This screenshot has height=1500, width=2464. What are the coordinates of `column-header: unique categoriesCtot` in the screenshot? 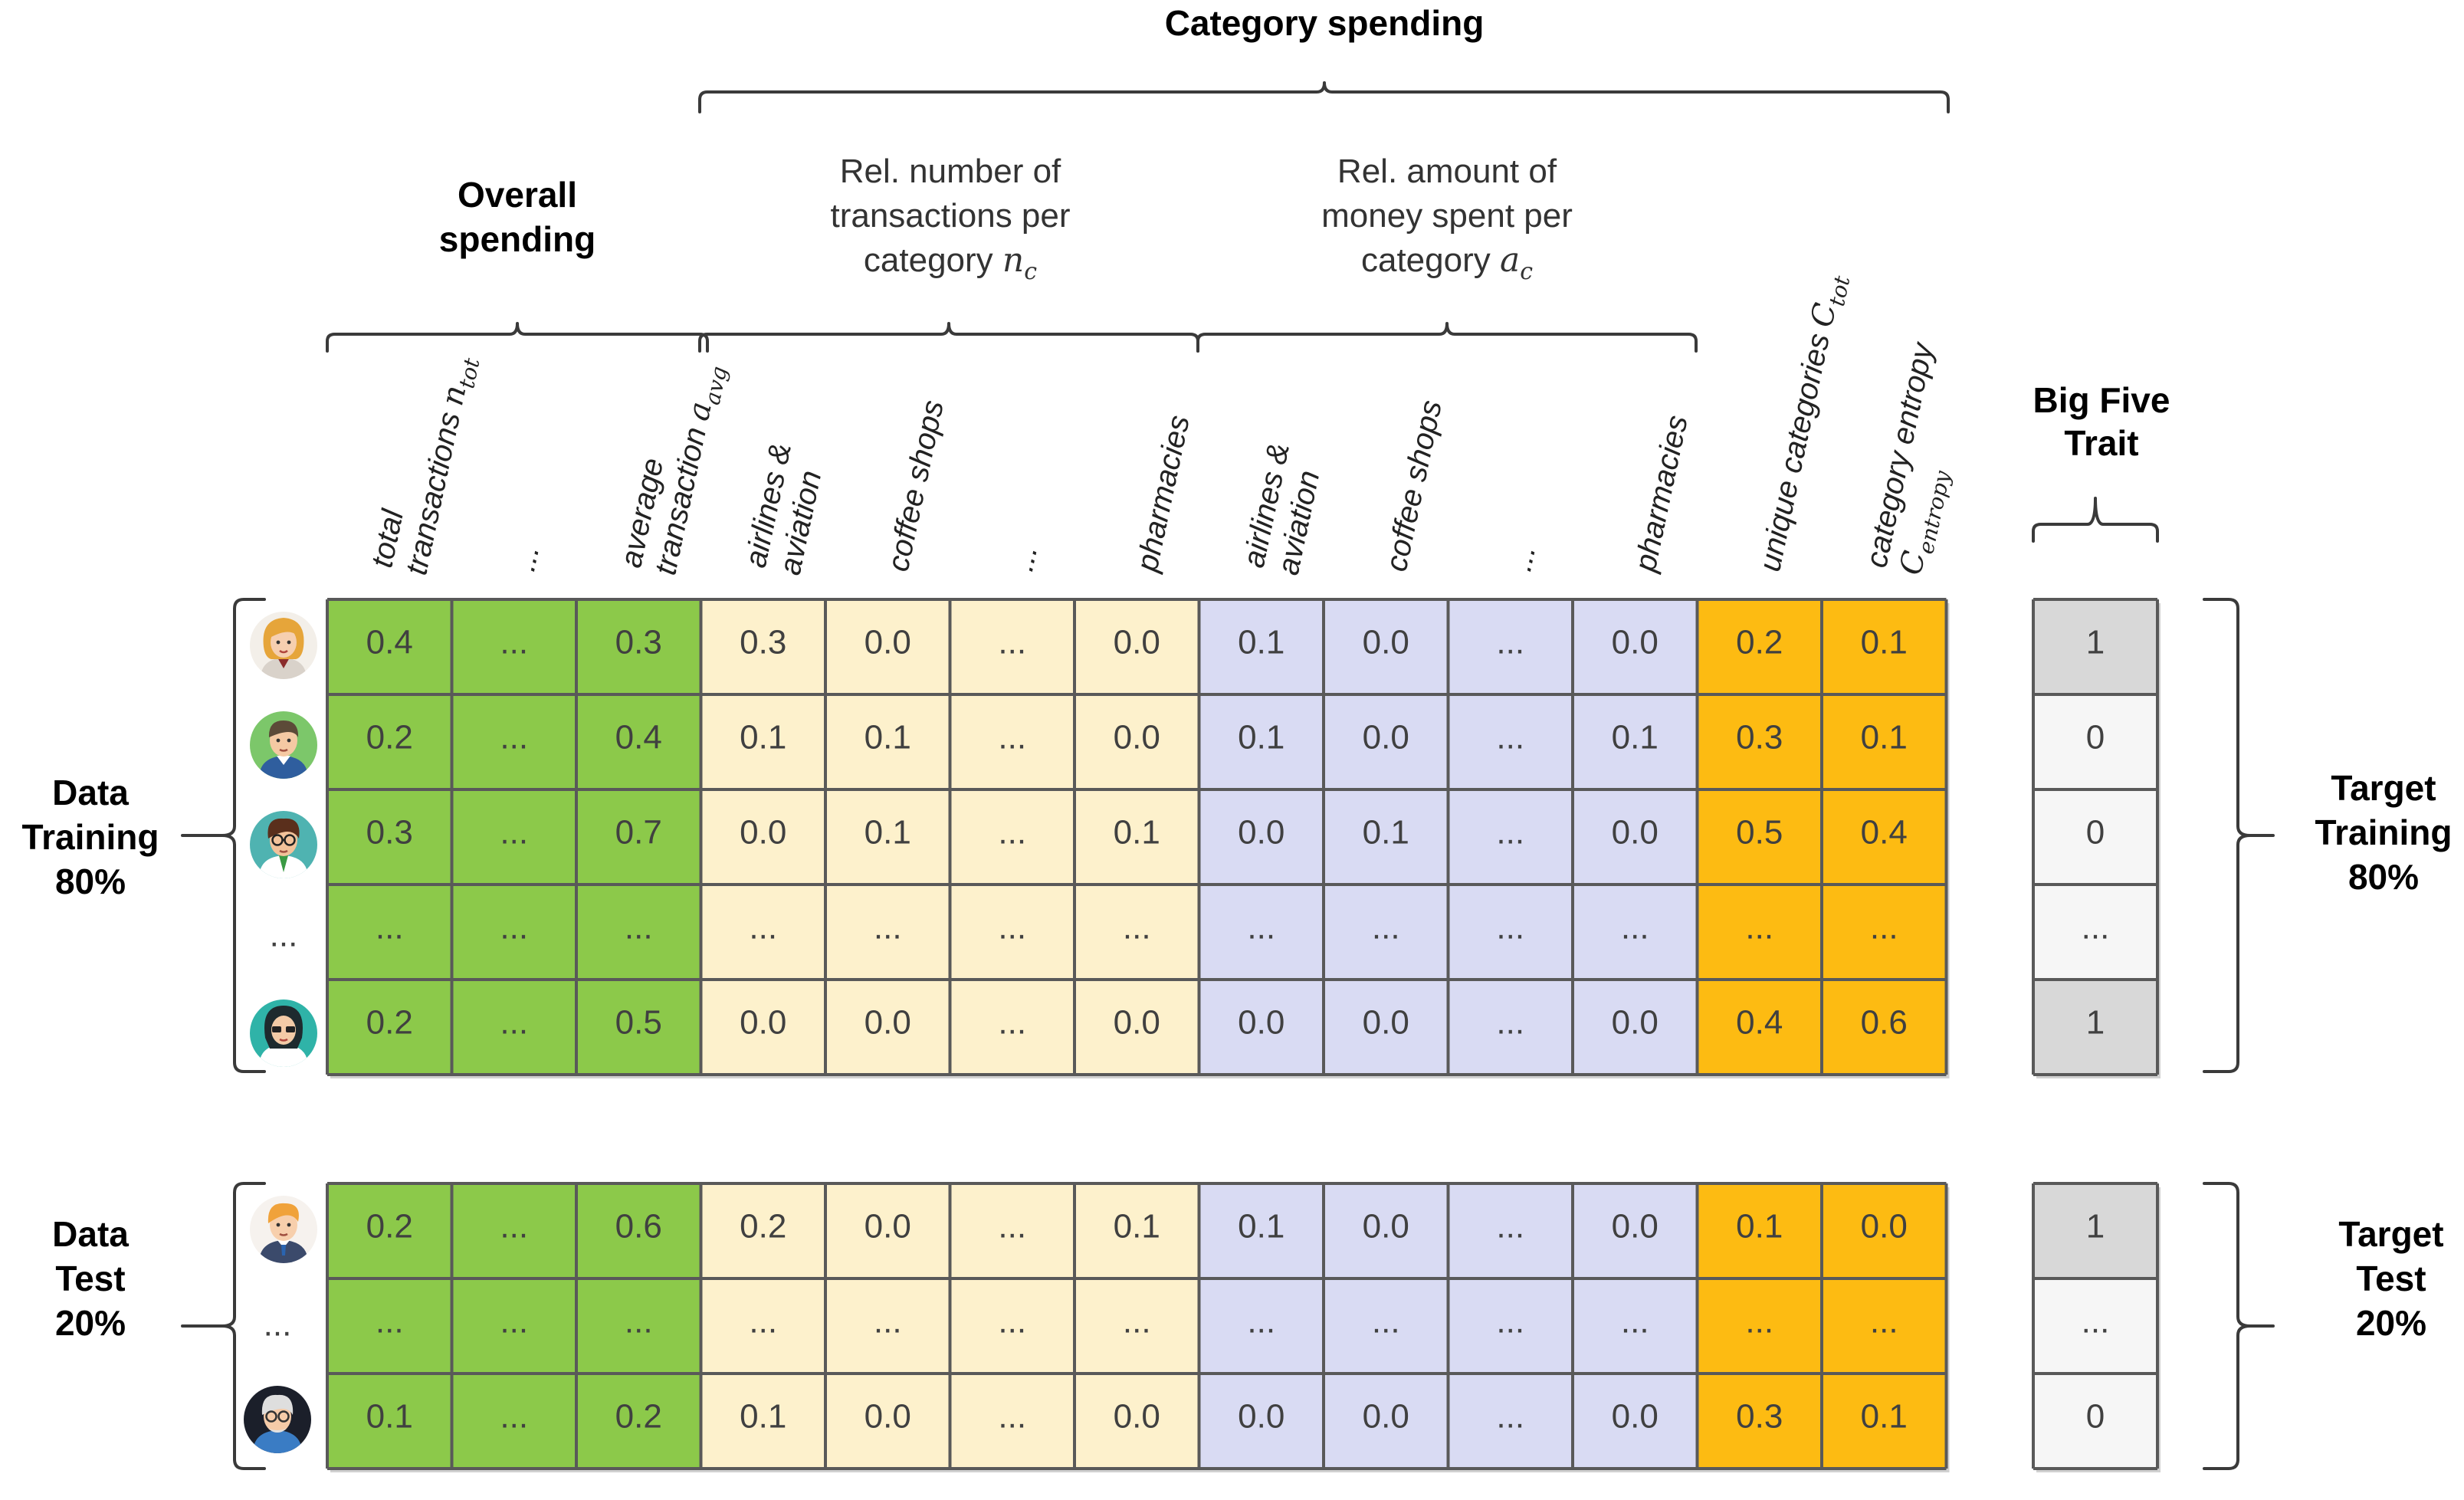 It's located at (1803, 423).